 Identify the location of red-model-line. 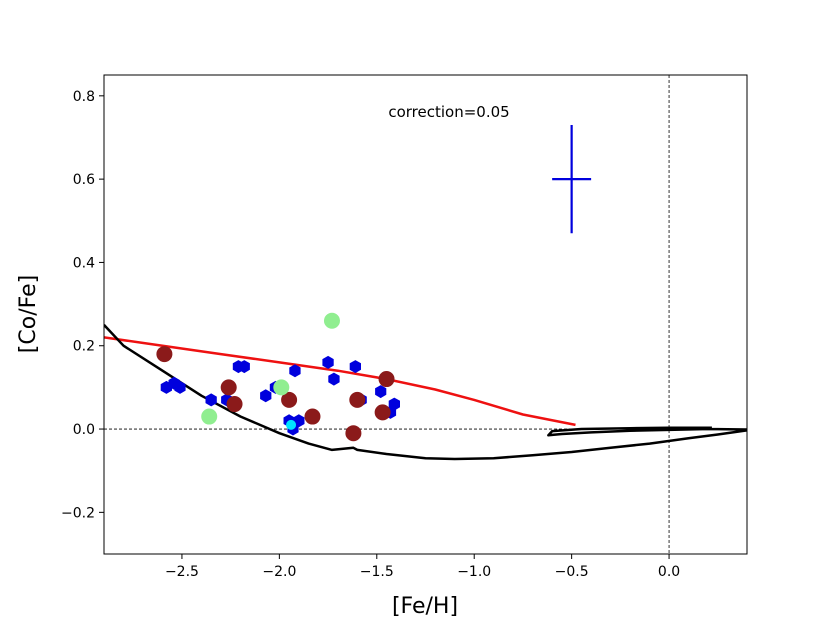
(340, 381).